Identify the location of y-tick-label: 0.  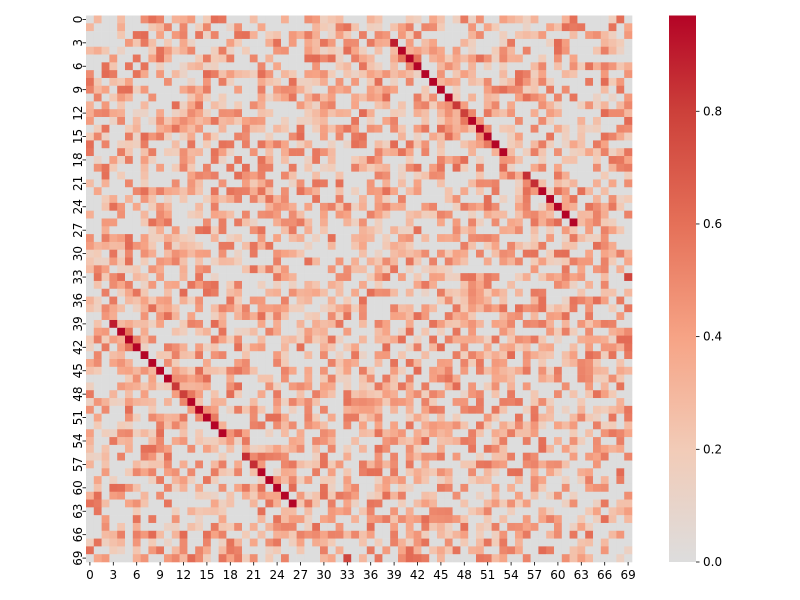
(78, 20).